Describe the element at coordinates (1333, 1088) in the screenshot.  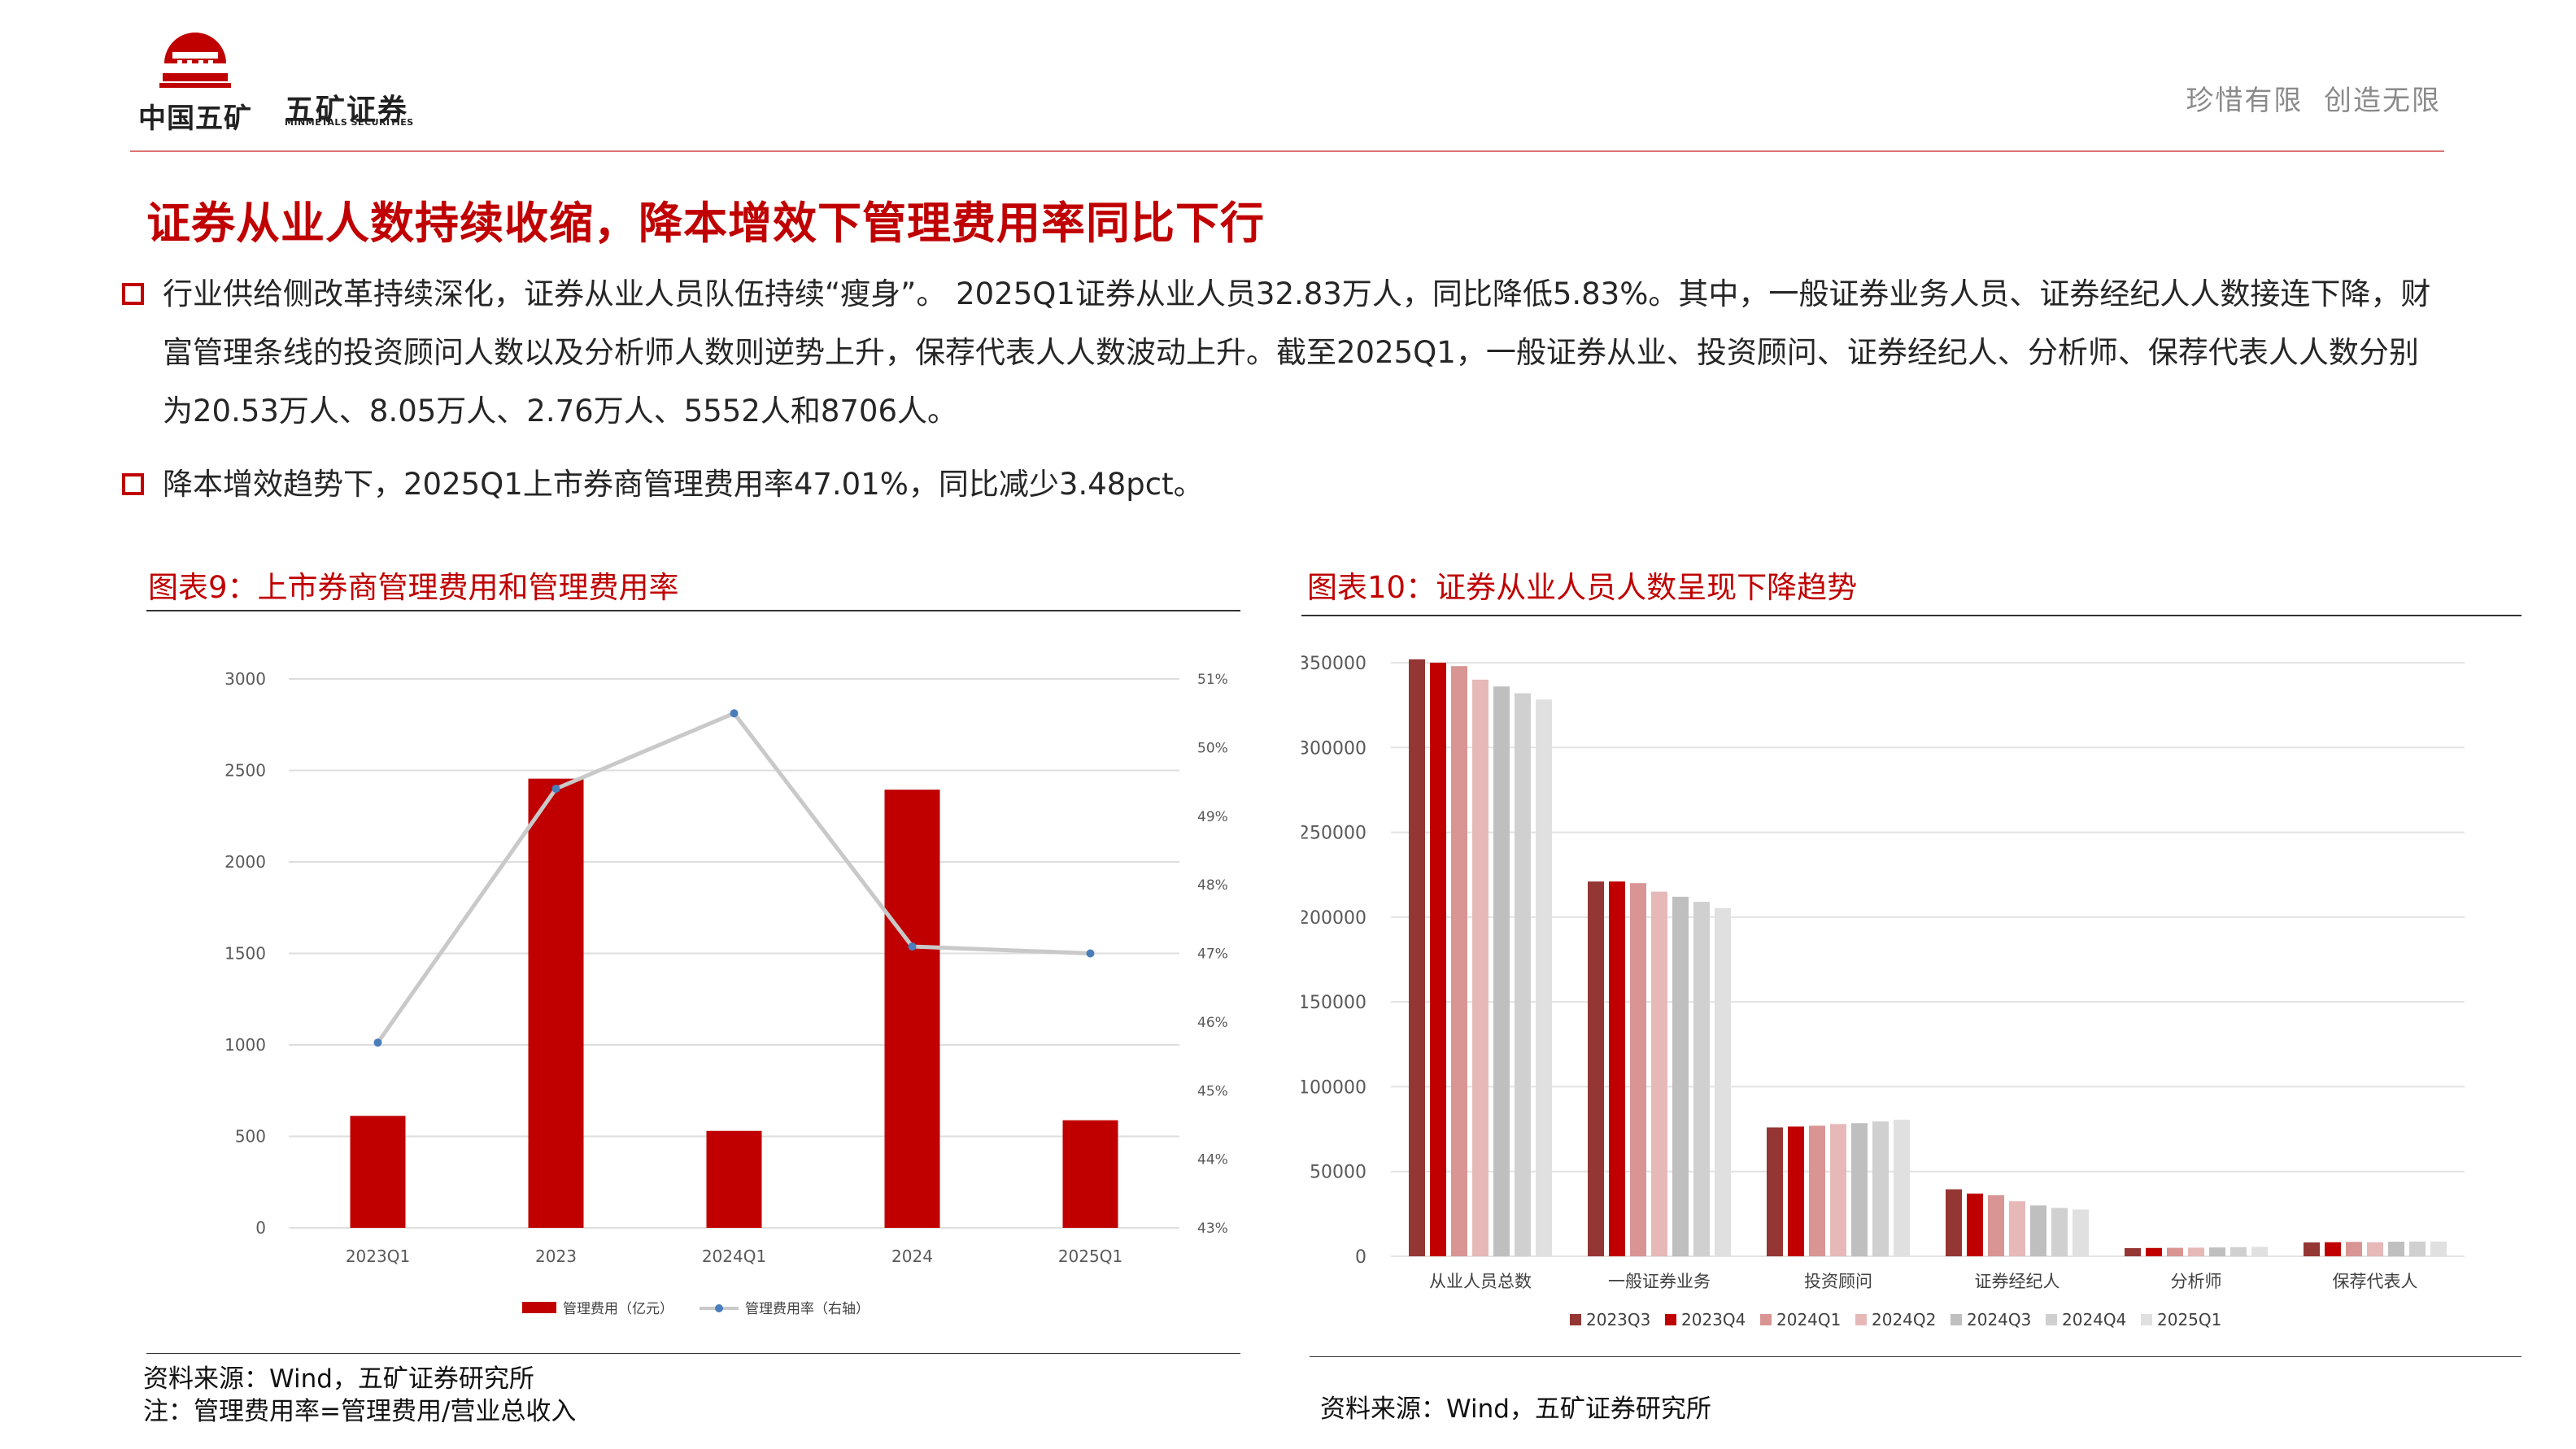
I see `y-tick-label: 100000` at that location.